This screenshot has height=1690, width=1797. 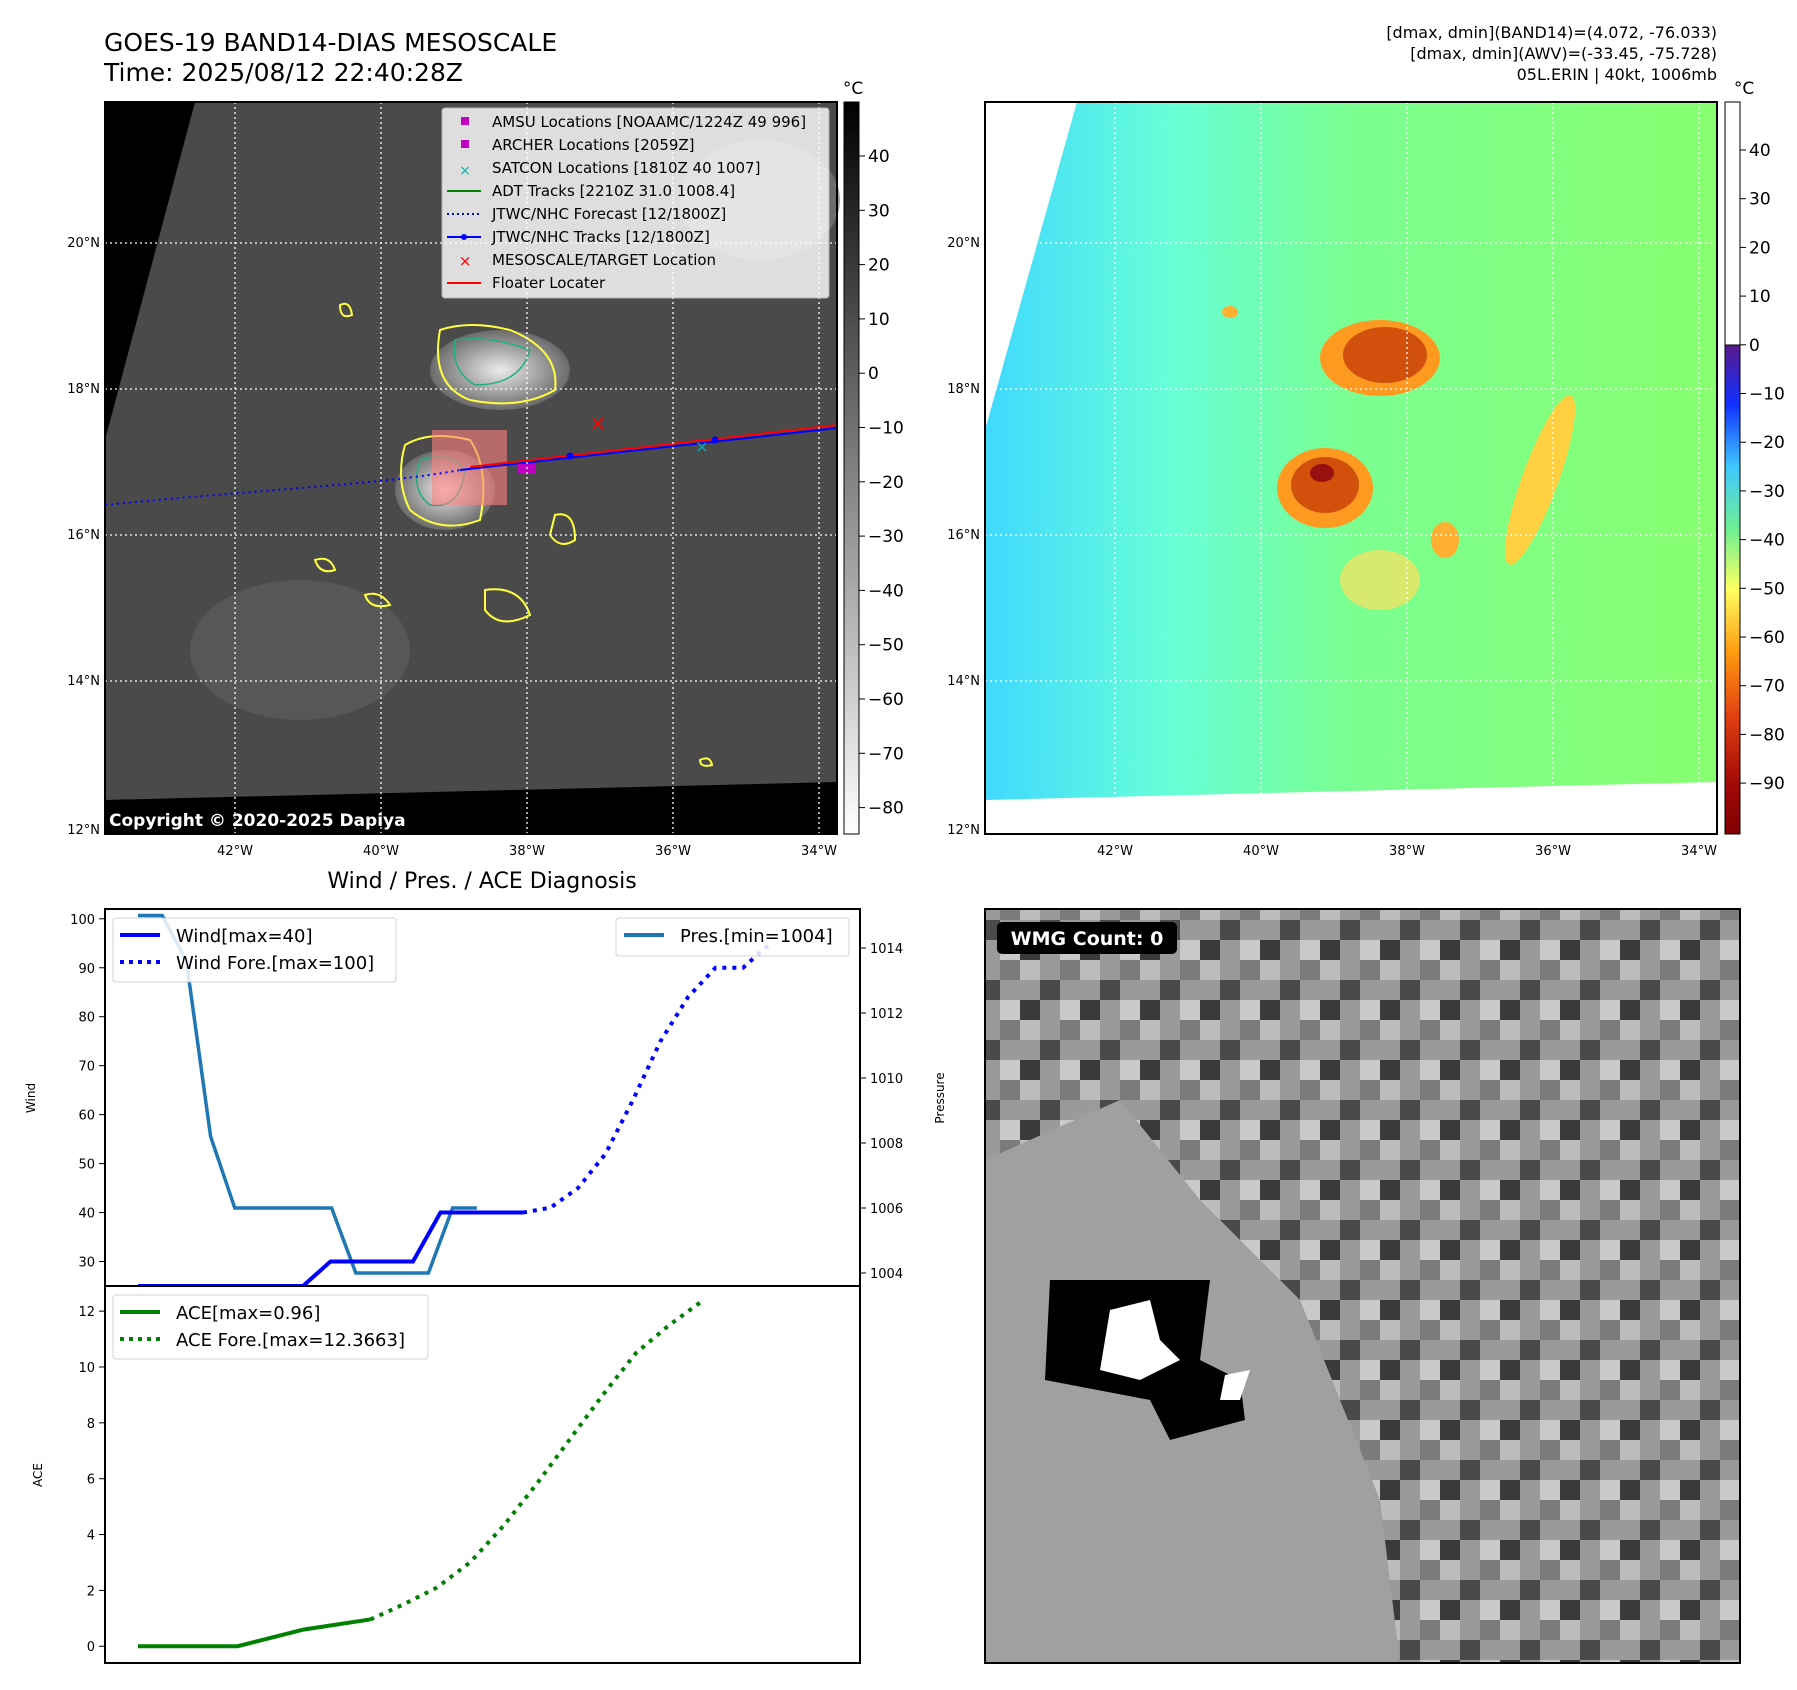 I want to click on legend-wind: Wind[max=40], so click(x=244, y=936).